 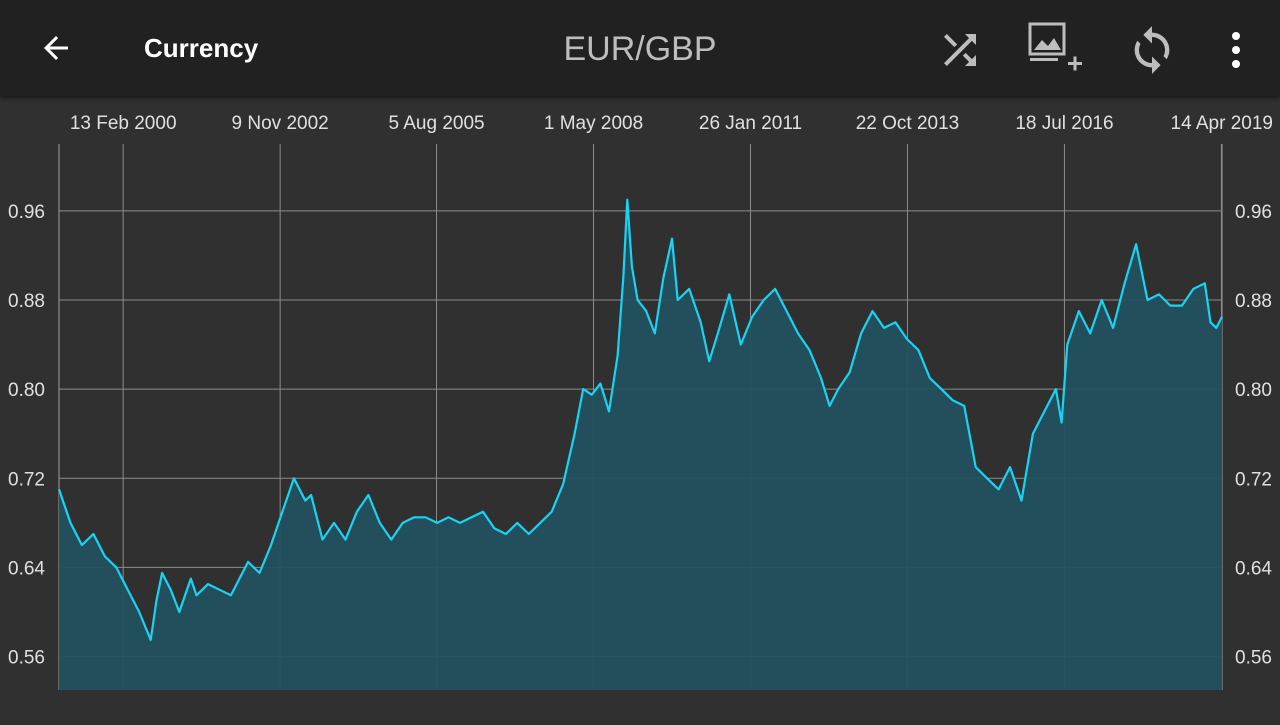 What do you see at coordinates (280, 123) in the screenshot?
I see `x-tick-label: 9 Nov 2002` at bounding box center [280, 123].